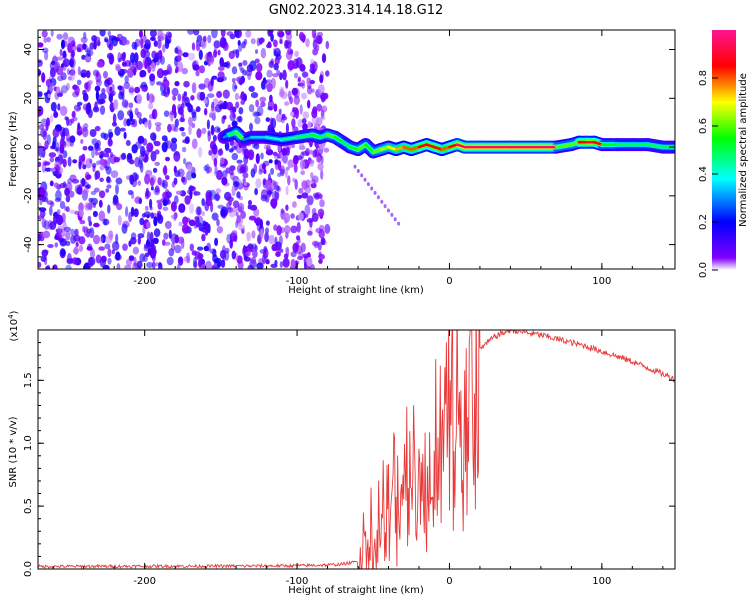 The width and height of the screenshot is (750, 600). What do you see at coordinates (382, 201) in the screenshot?
I see `streak-blob` at bounding box center [382, 201].